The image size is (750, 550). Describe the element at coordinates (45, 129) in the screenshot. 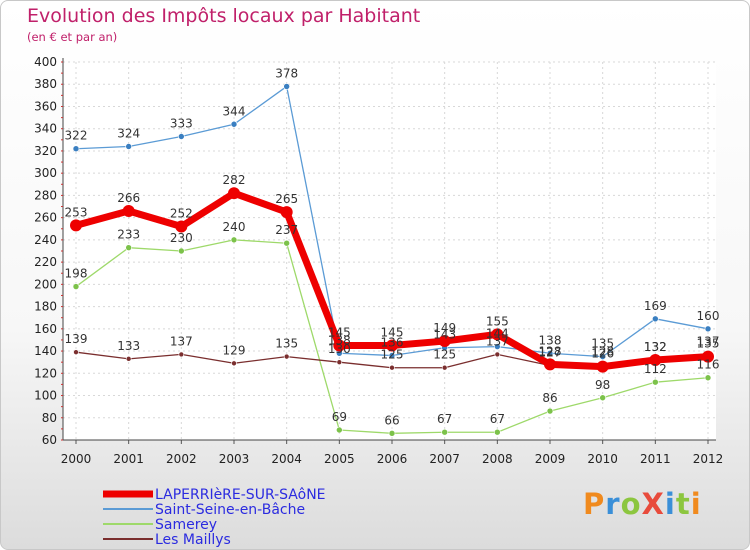

I see `y-tick-label: 340` at that location.